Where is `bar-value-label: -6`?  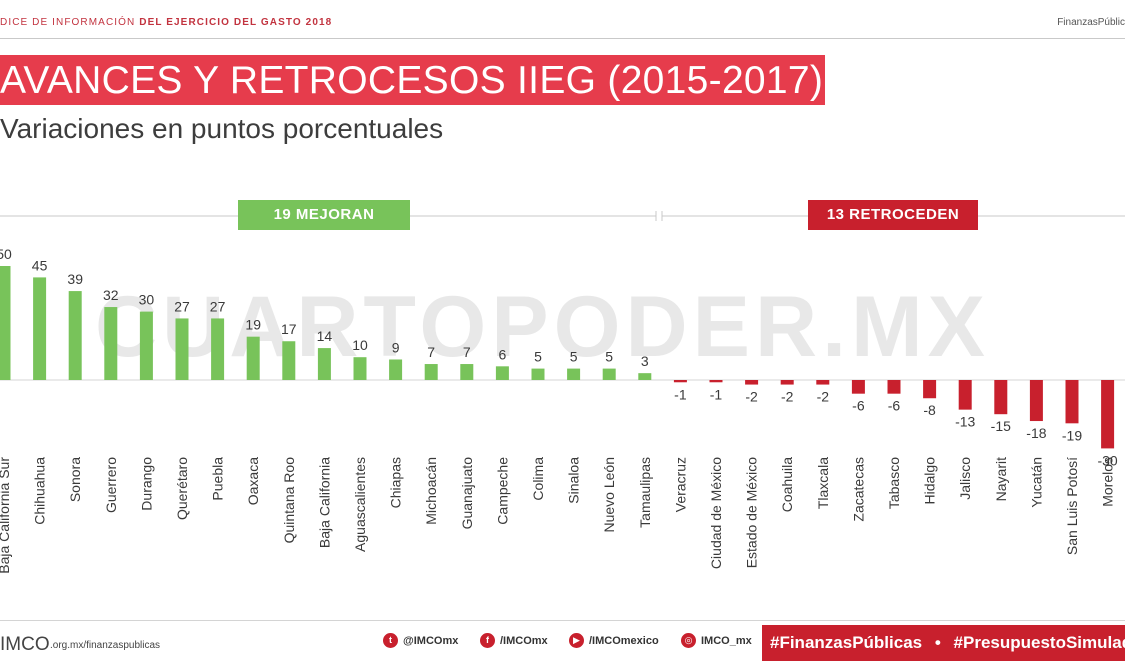
bar-value-label: -6 is located at coordinates (858, 406).